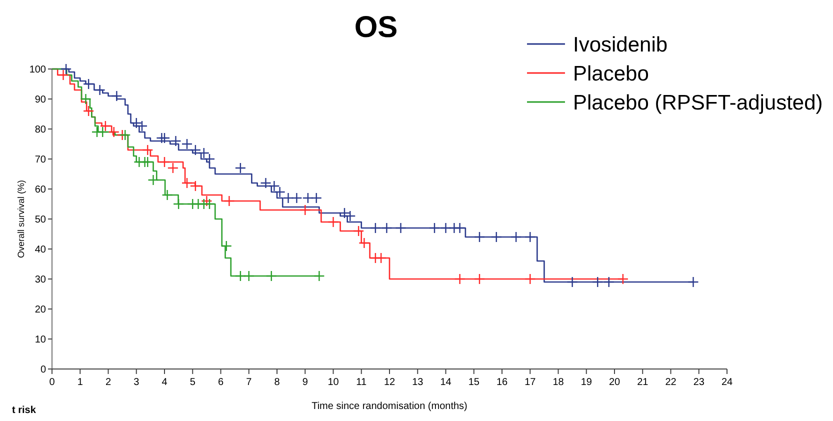  Describe the element at coordinates (40, 340) in the screenshot. I see `y-tick-label: 10` at that location.